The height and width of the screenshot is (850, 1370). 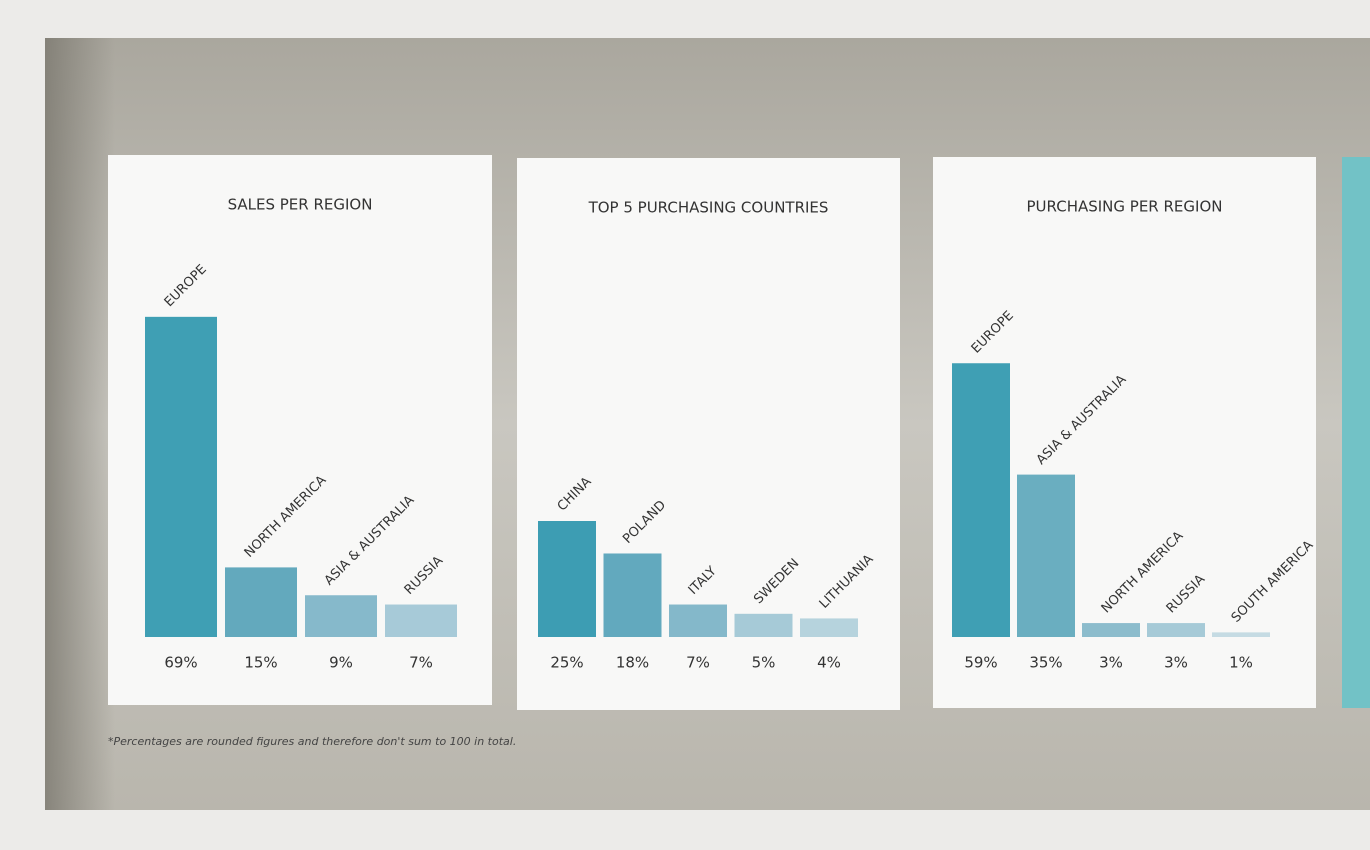 What do you see at coordinates (1125, 207) in the screenshot?
I see `chart-title: PURCHASING PER REGION` at bounding box center [1125, 207].